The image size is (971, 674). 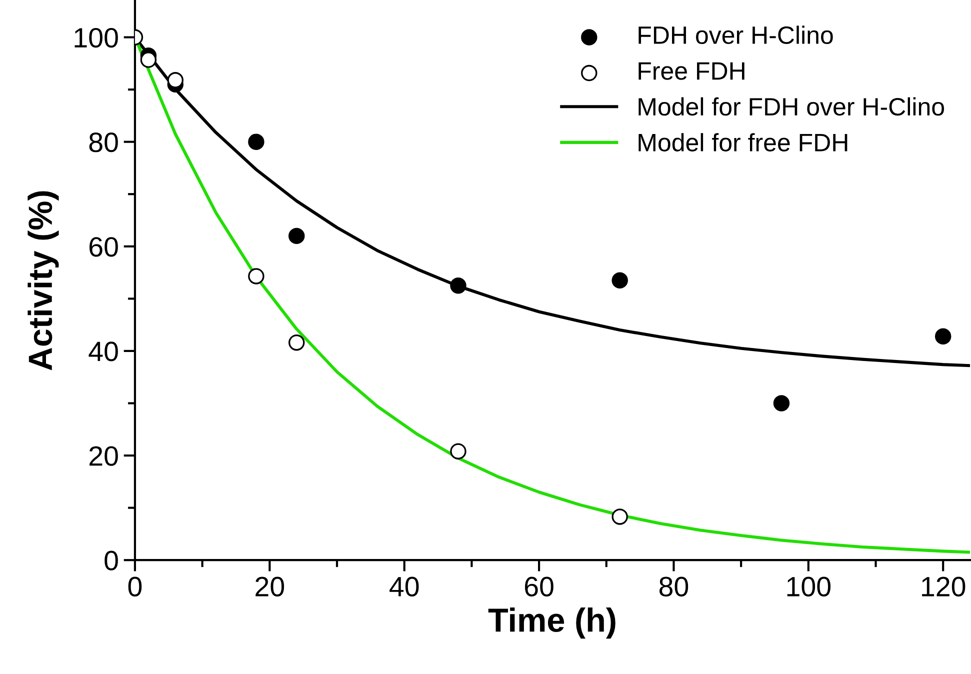 What do you see at coordinates (270, 586) in the screenshot?
I see `x-tick-label: 20` at bounding box center [270, 586].